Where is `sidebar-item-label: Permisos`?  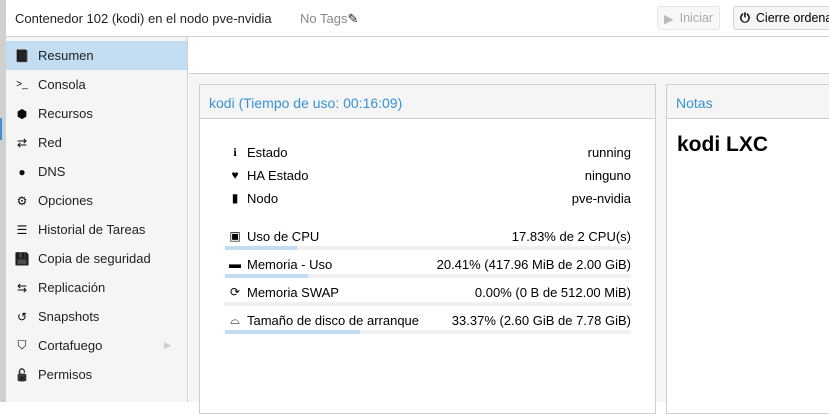
sidebar-item-label: Permisos is located at coordinates (65, 374).